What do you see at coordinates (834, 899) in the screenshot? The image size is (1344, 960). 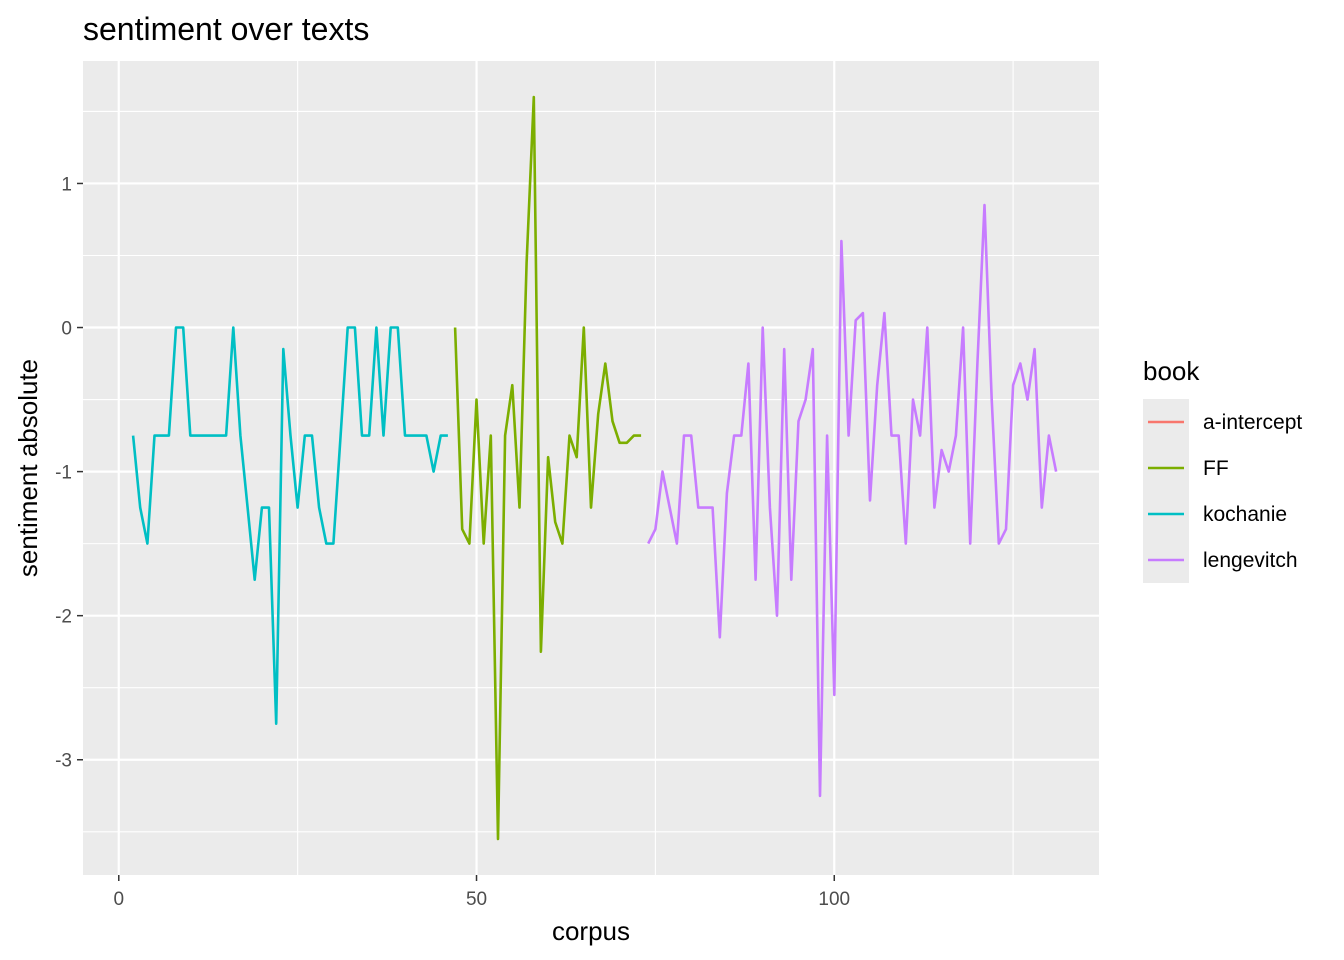 I see `x-tick-label: 100` at bounding box center [834, 899].